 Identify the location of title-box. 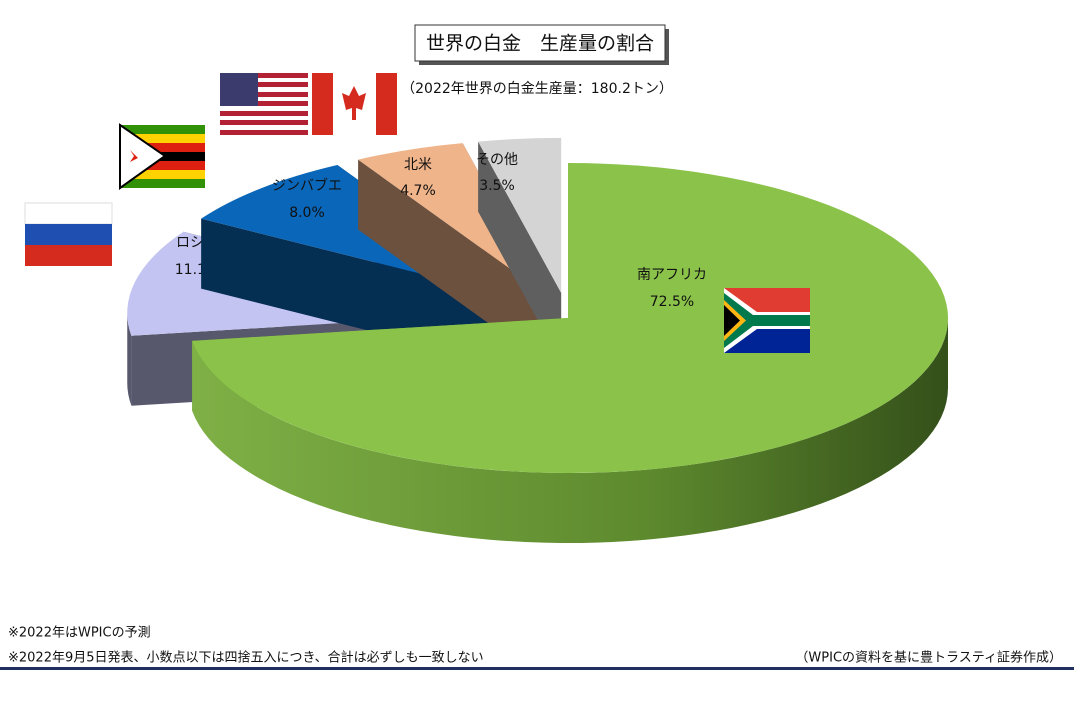
(540, 43).